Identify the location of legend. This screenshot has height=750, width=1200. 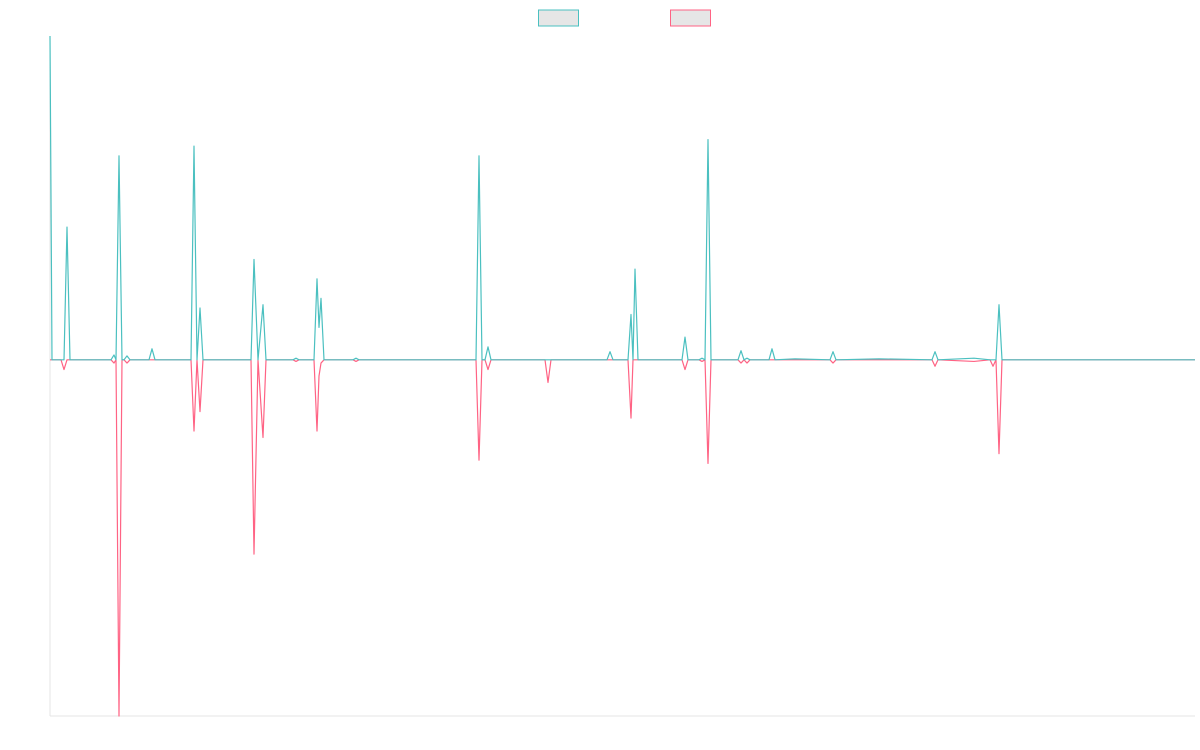
(624, 18).